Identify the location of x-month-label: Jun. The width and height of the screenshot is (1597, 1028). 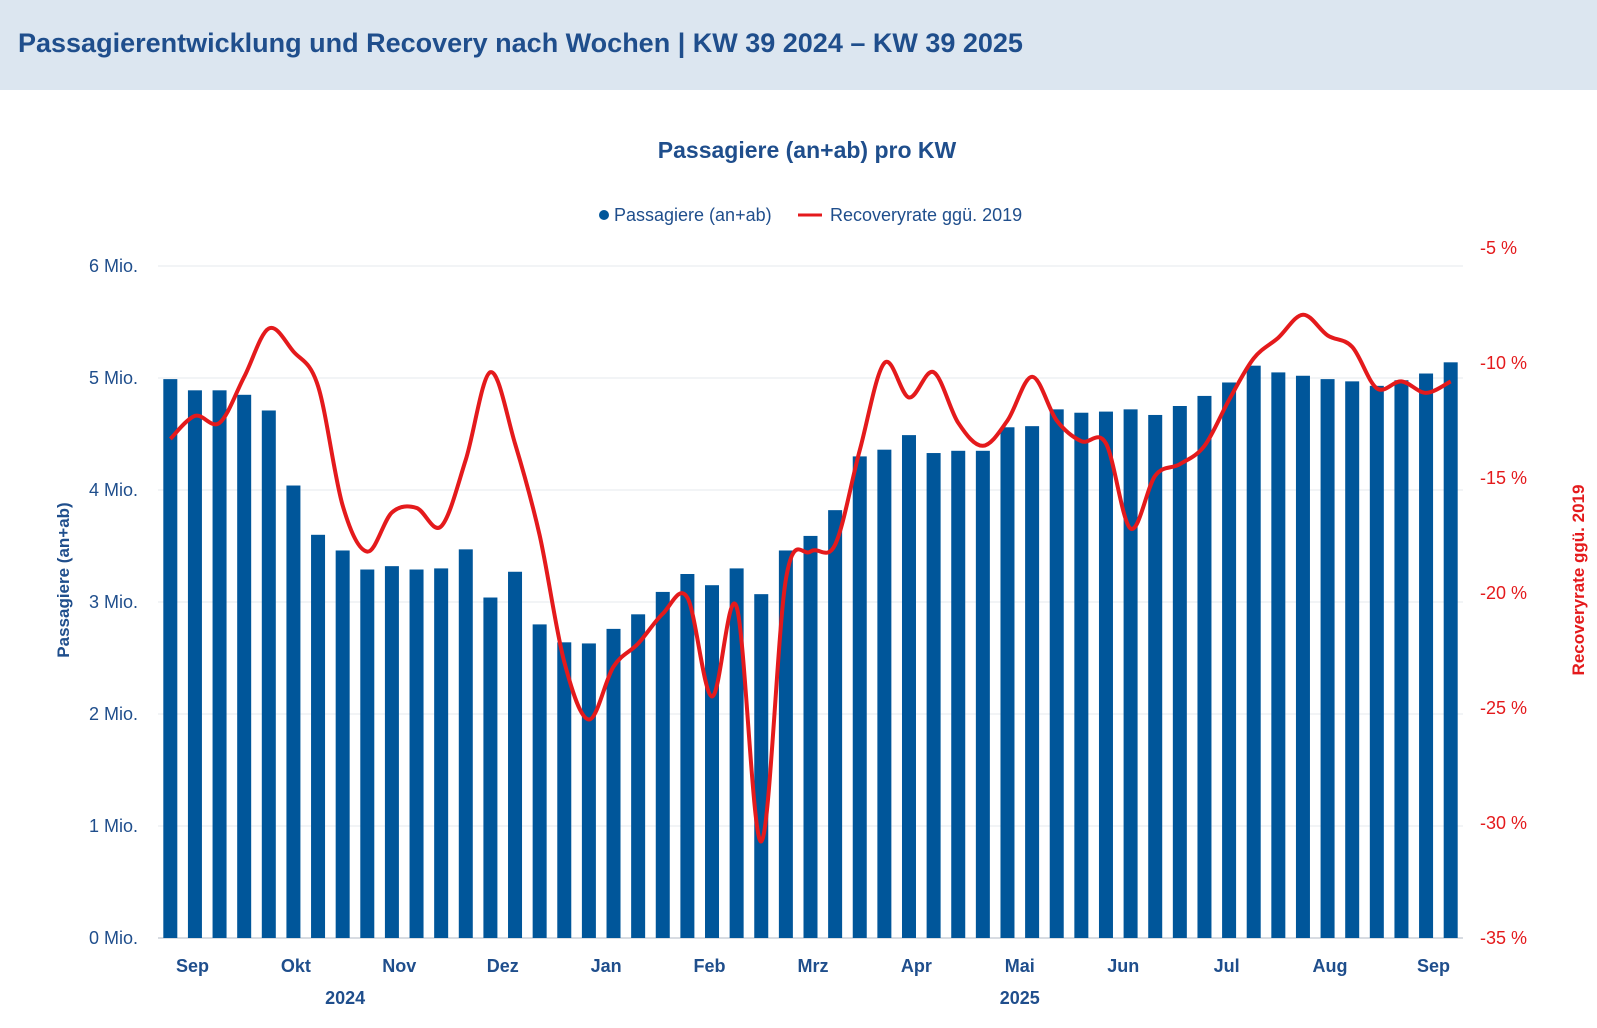
(1123, 966).